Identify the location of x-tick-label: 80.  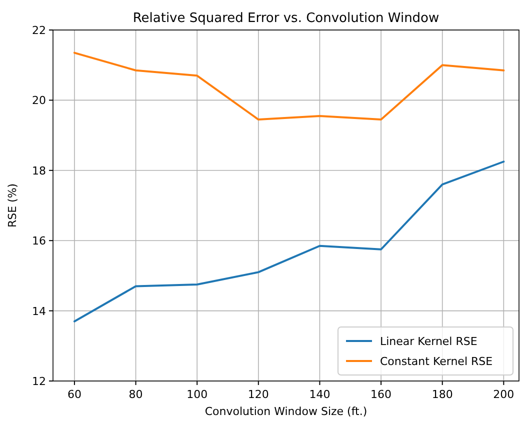
(135, 394).